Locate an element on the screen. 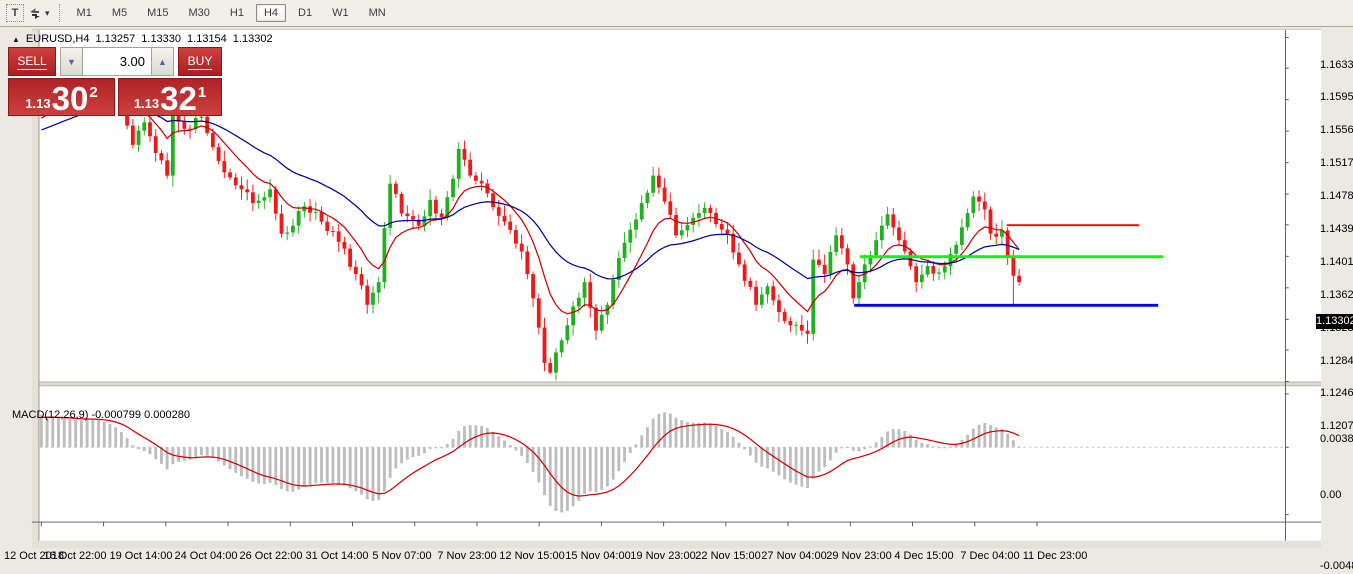 The height and width of the screenshot is (574, 1353). arrows-tool-button: ▾ is located at coordinates (38, 13).